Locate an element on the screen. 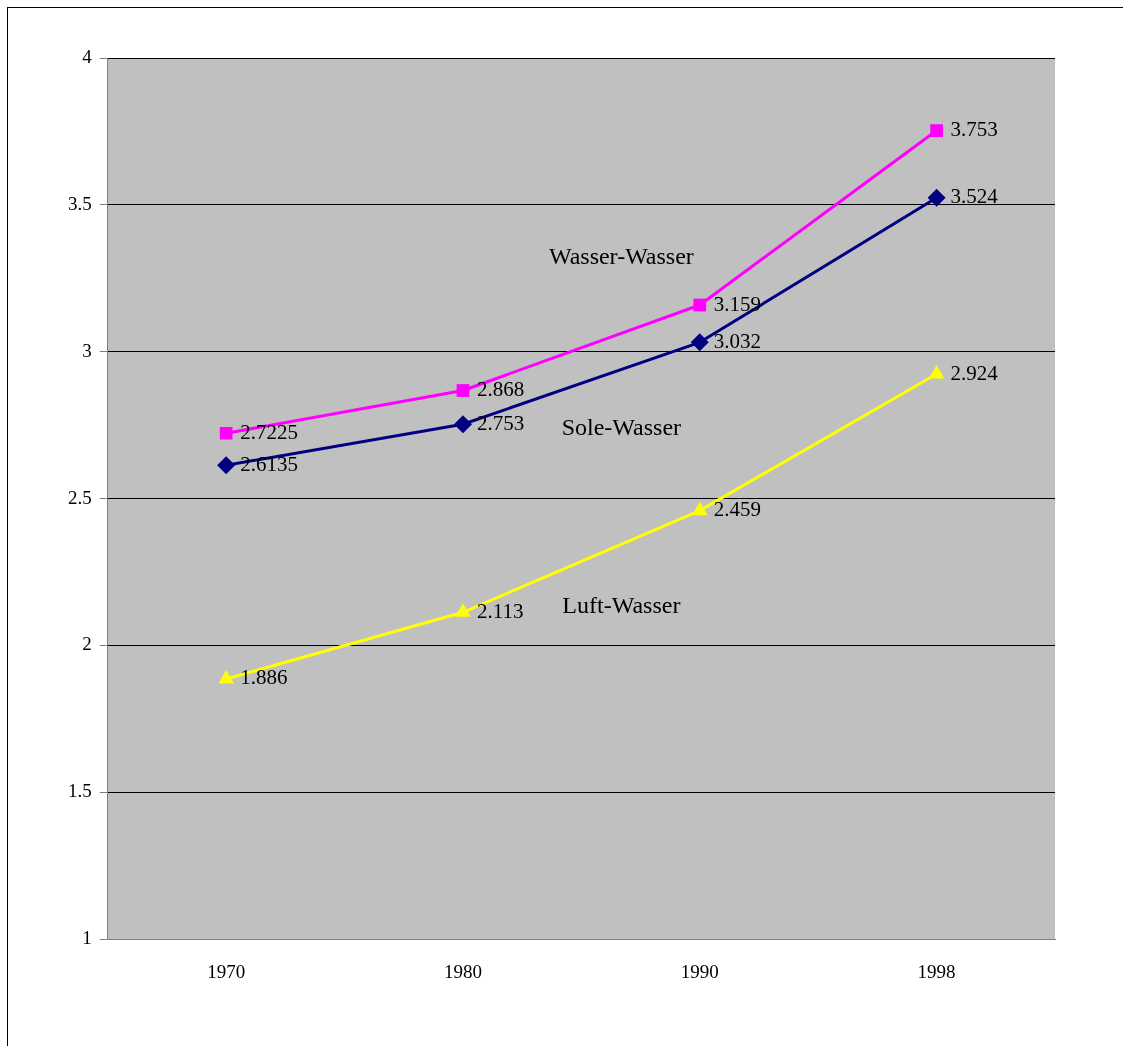  data-label: 3.159 is located at coordinates (737, 303).